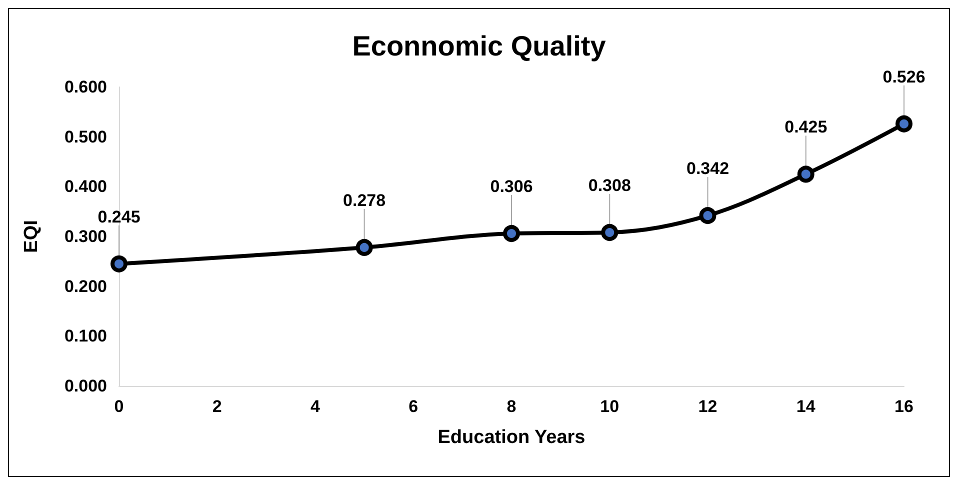 Image resolution: width=958 pixels, height=485 pixels. I want to click on x-tick-label: 4, so click(315, 406).